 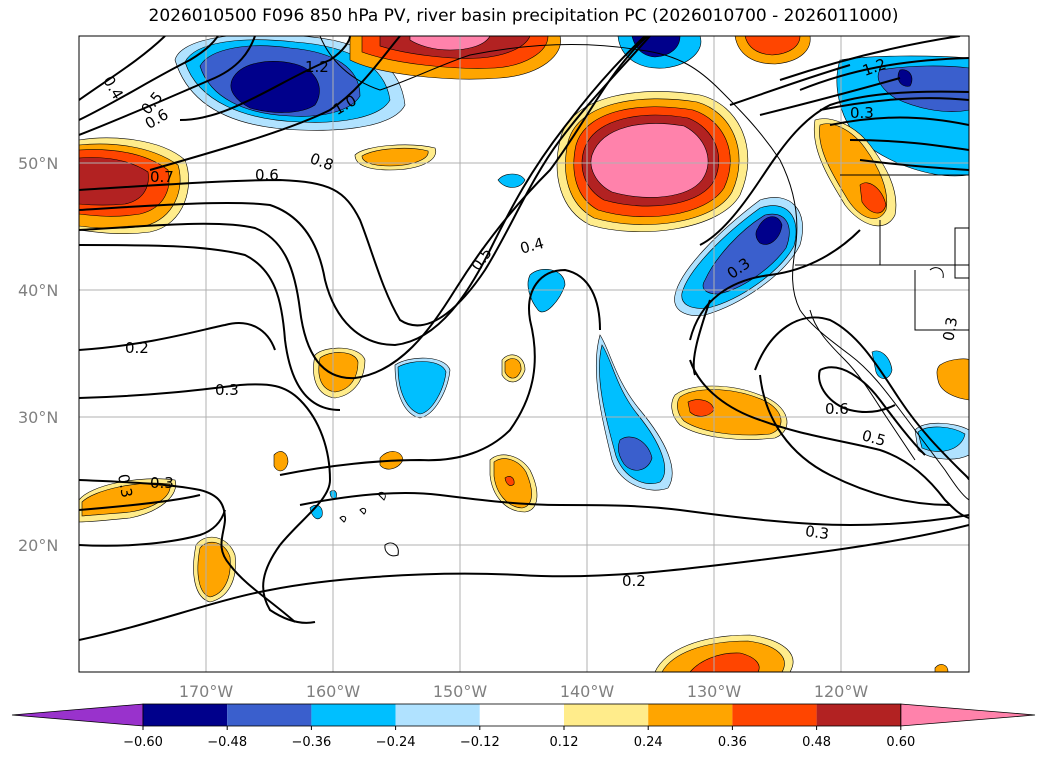 I want to click on contour-label: 0.7, so click(x=162, y=177).